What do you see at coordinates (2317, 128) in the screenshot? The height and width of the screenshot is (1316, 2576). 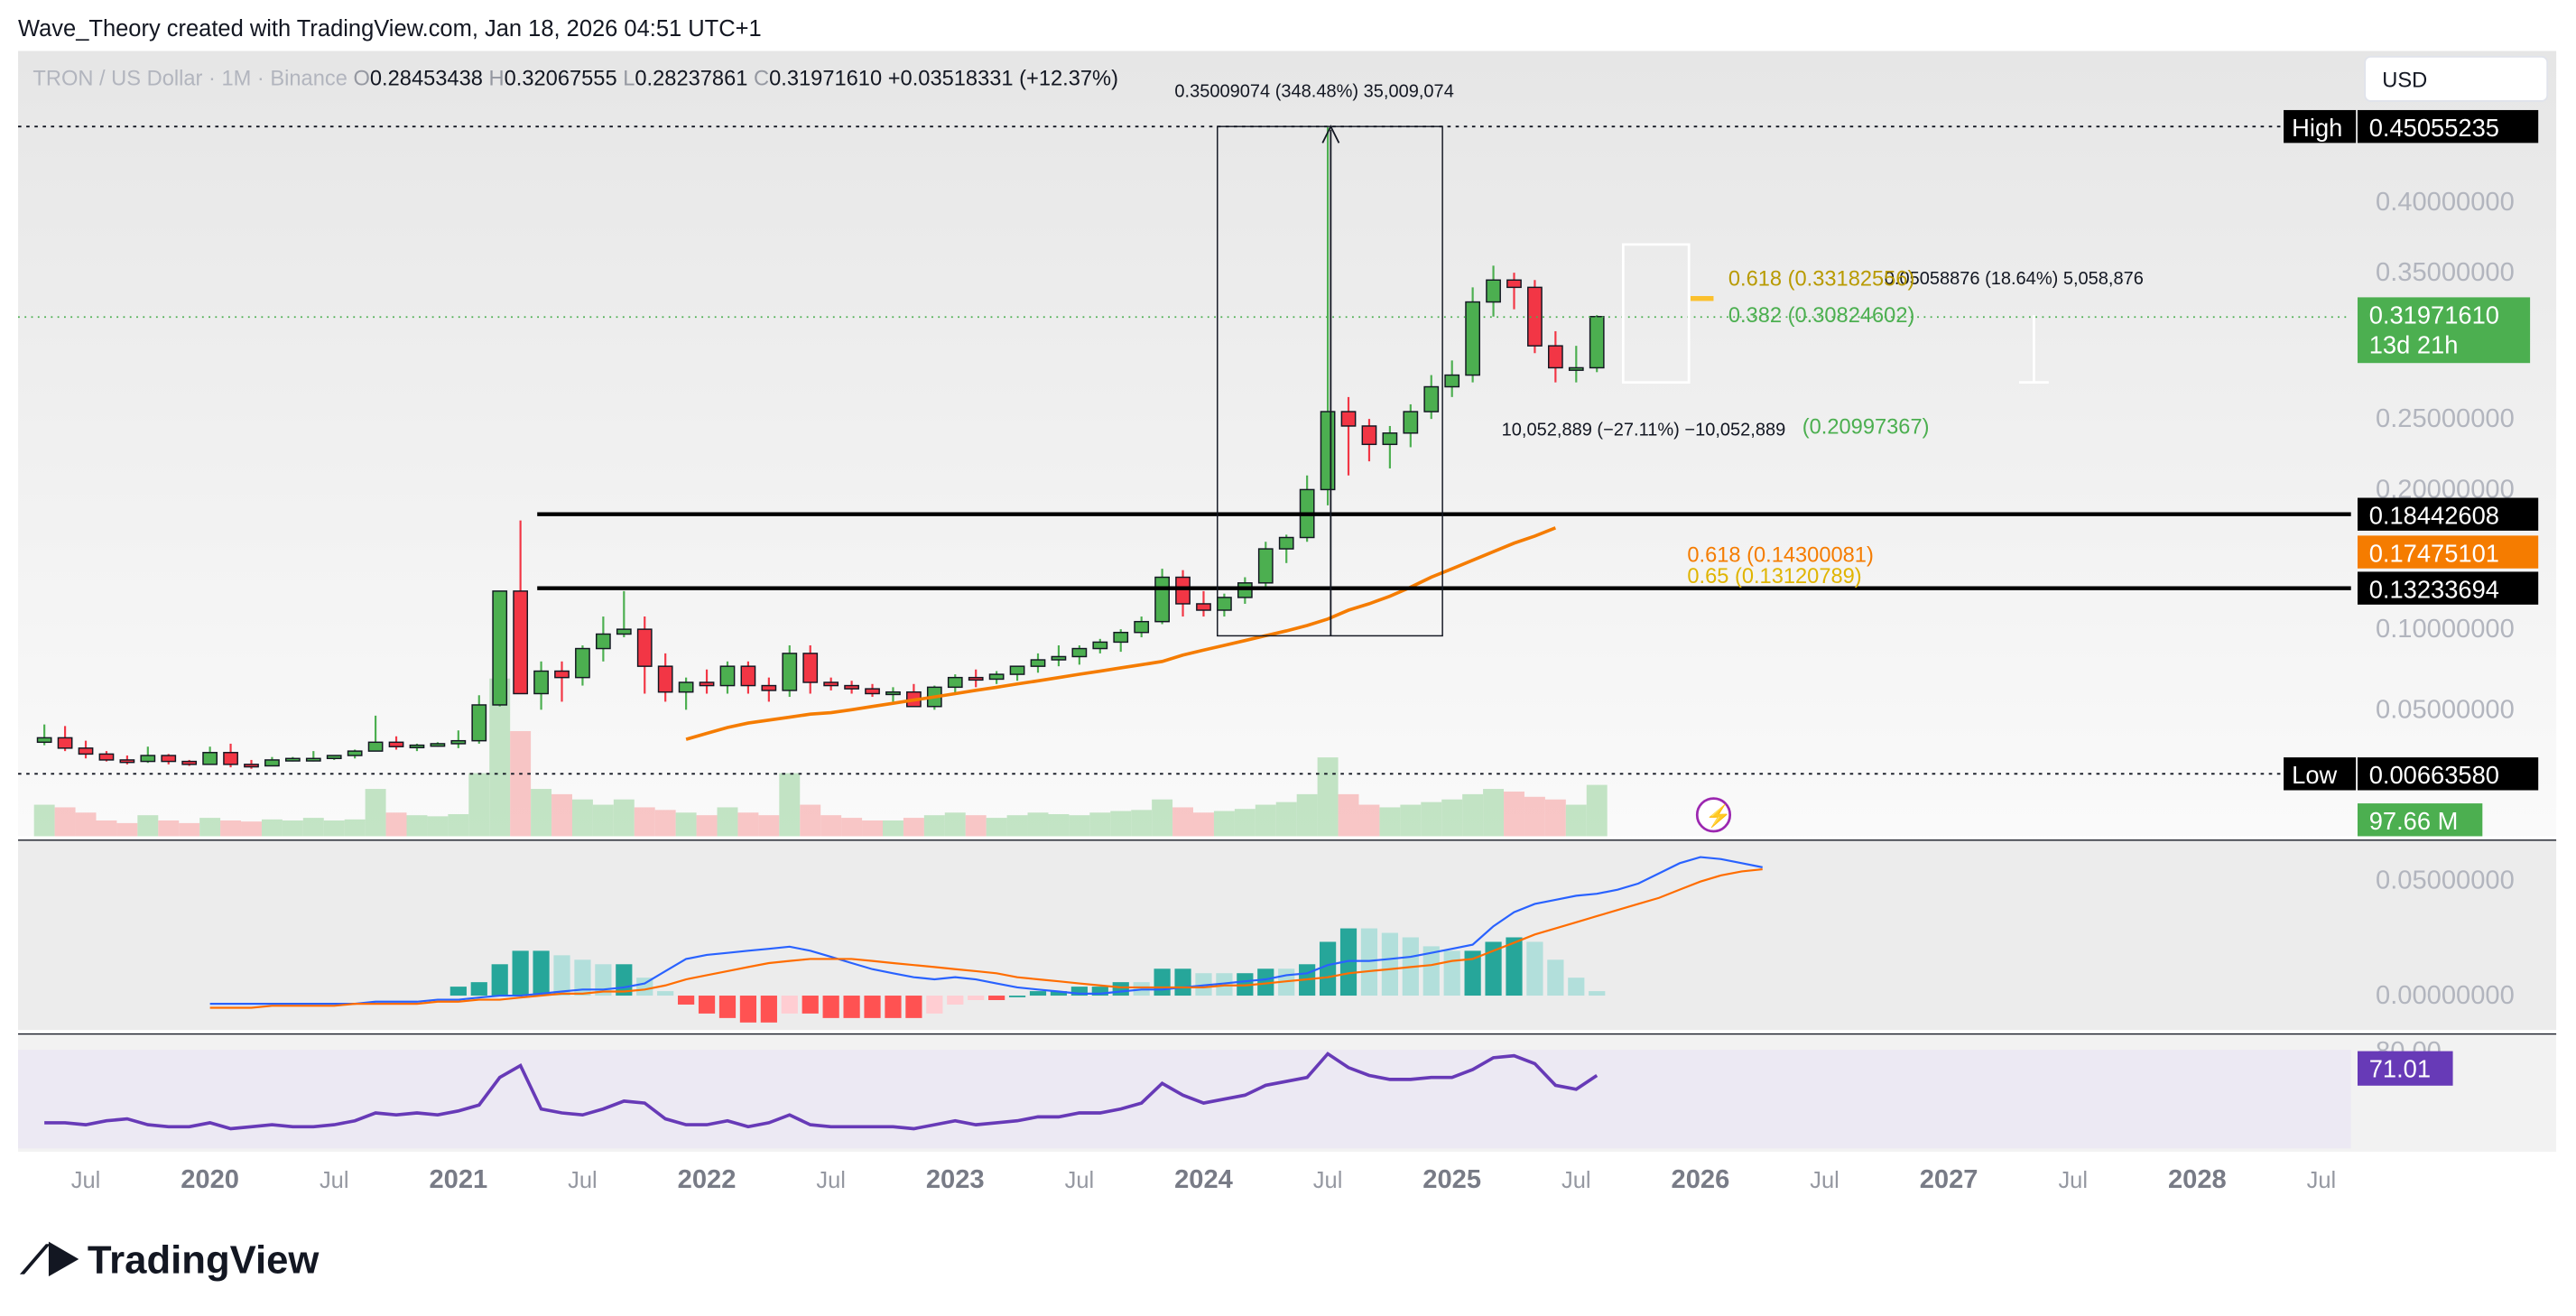 I see `high-tag-label: High` at bounding box center [2317, 128].